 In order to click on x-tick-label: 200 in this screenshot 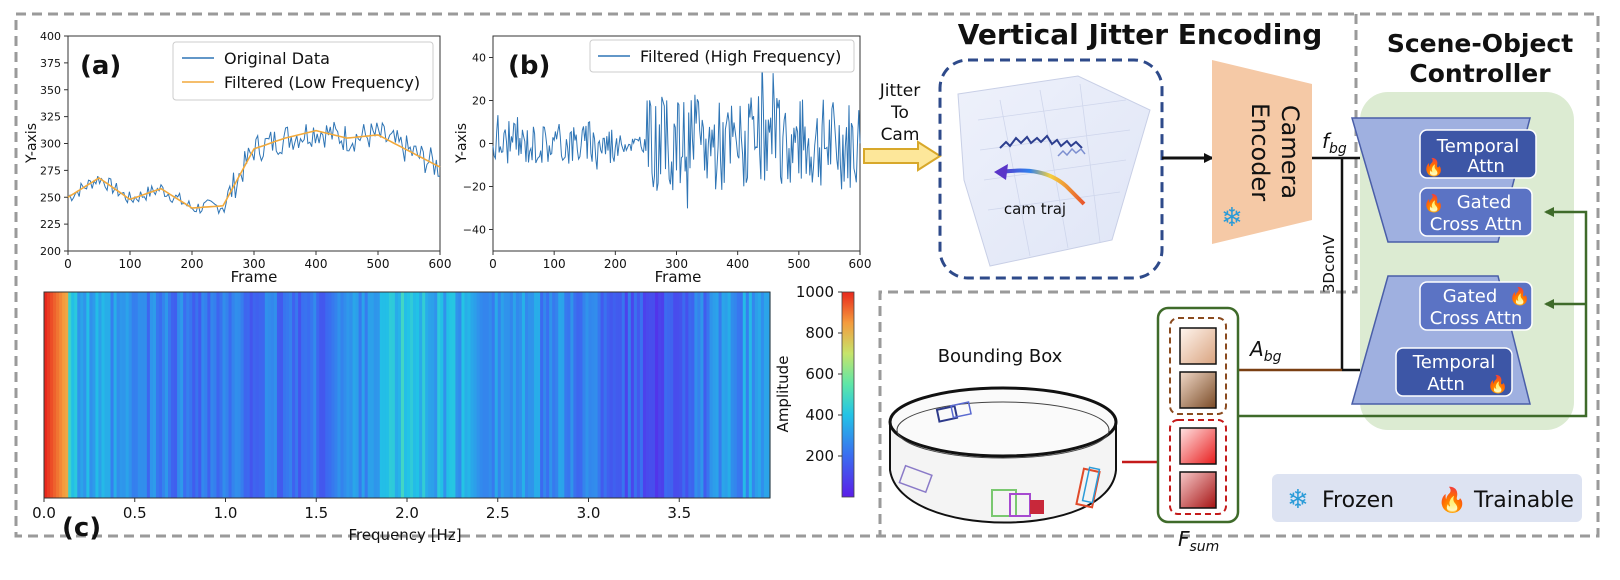, I will do `click(192, 264)`.